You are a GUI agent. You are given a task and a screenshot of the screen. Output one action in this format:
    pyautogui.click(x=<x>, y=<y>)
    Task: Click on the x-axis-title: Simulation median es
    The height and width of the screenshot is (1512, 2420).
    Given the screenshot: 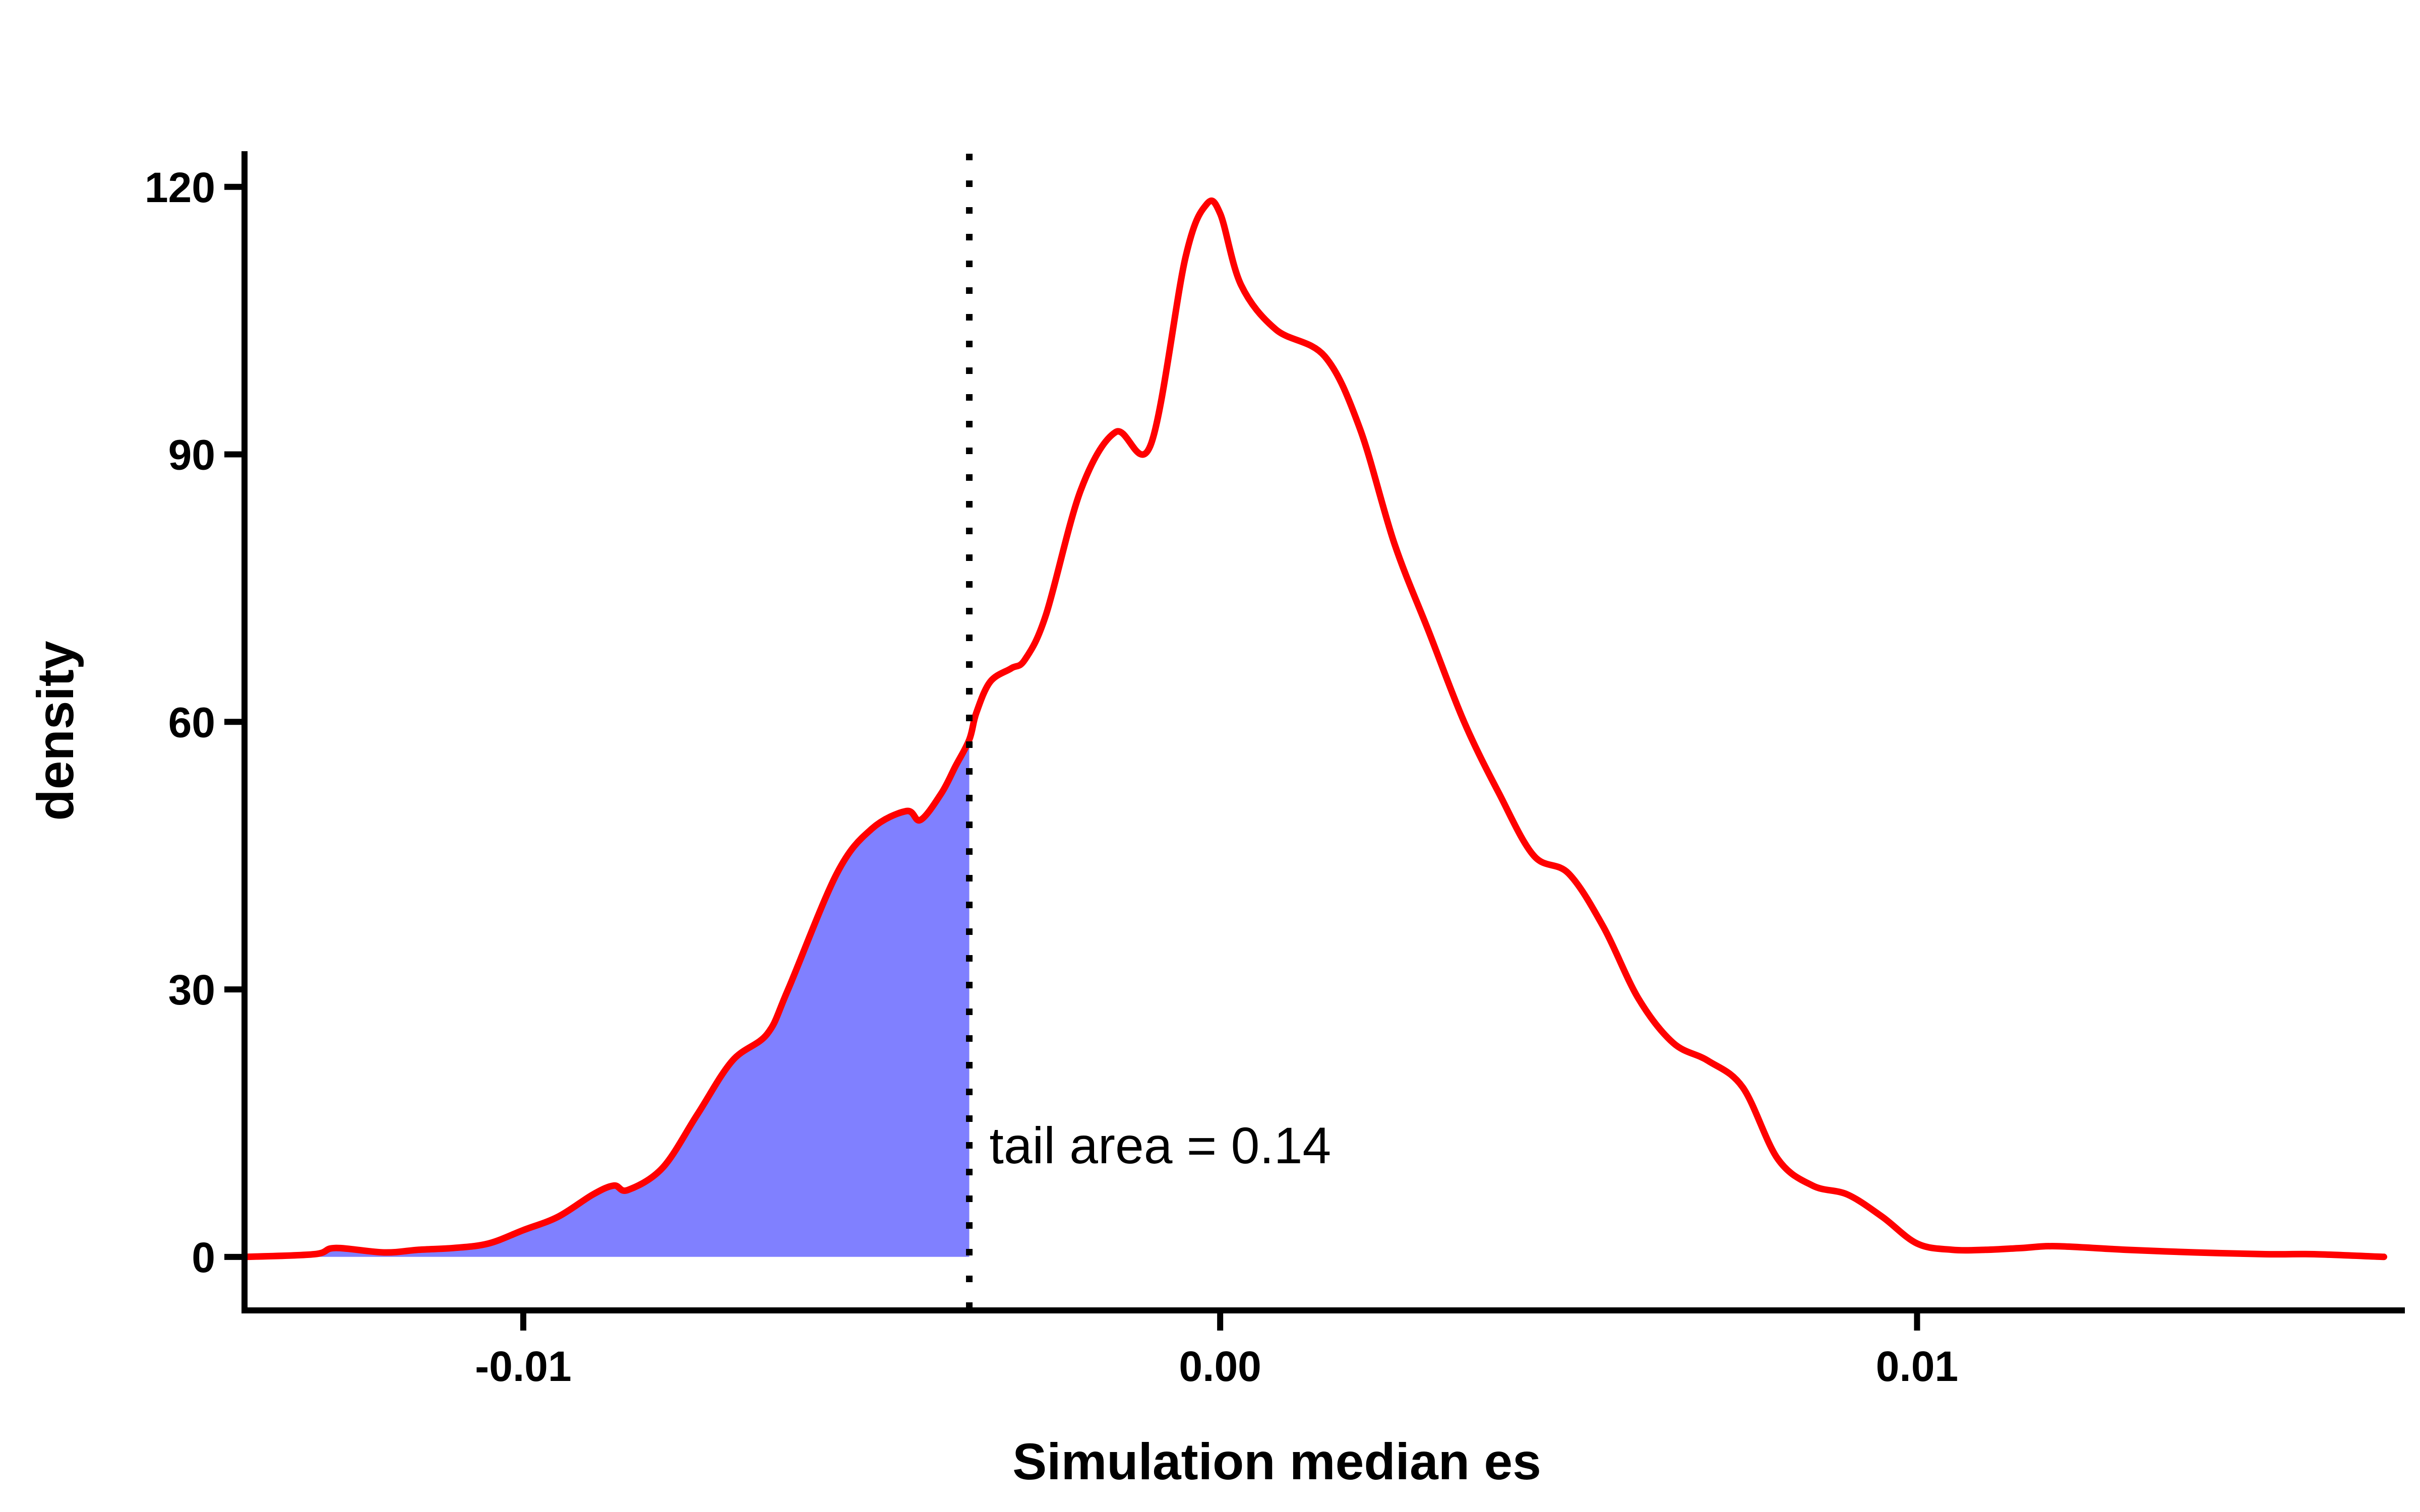 What is the action you would take?
    pyautogui.click(x=1276, y=1461)
    